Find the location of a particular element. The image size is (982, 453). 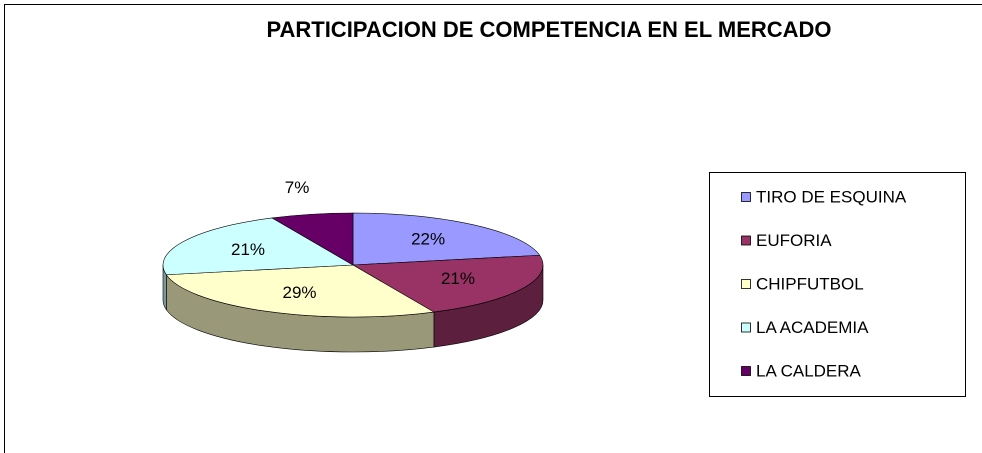

data-label: 22% is located at coordinates (428, 239).